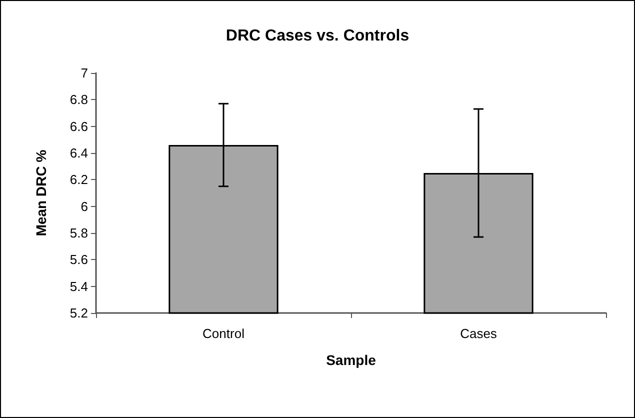 This screenshot has width=635, height=418. I want to click on y-axis-title: Mean DRC %, so click(41, 192).